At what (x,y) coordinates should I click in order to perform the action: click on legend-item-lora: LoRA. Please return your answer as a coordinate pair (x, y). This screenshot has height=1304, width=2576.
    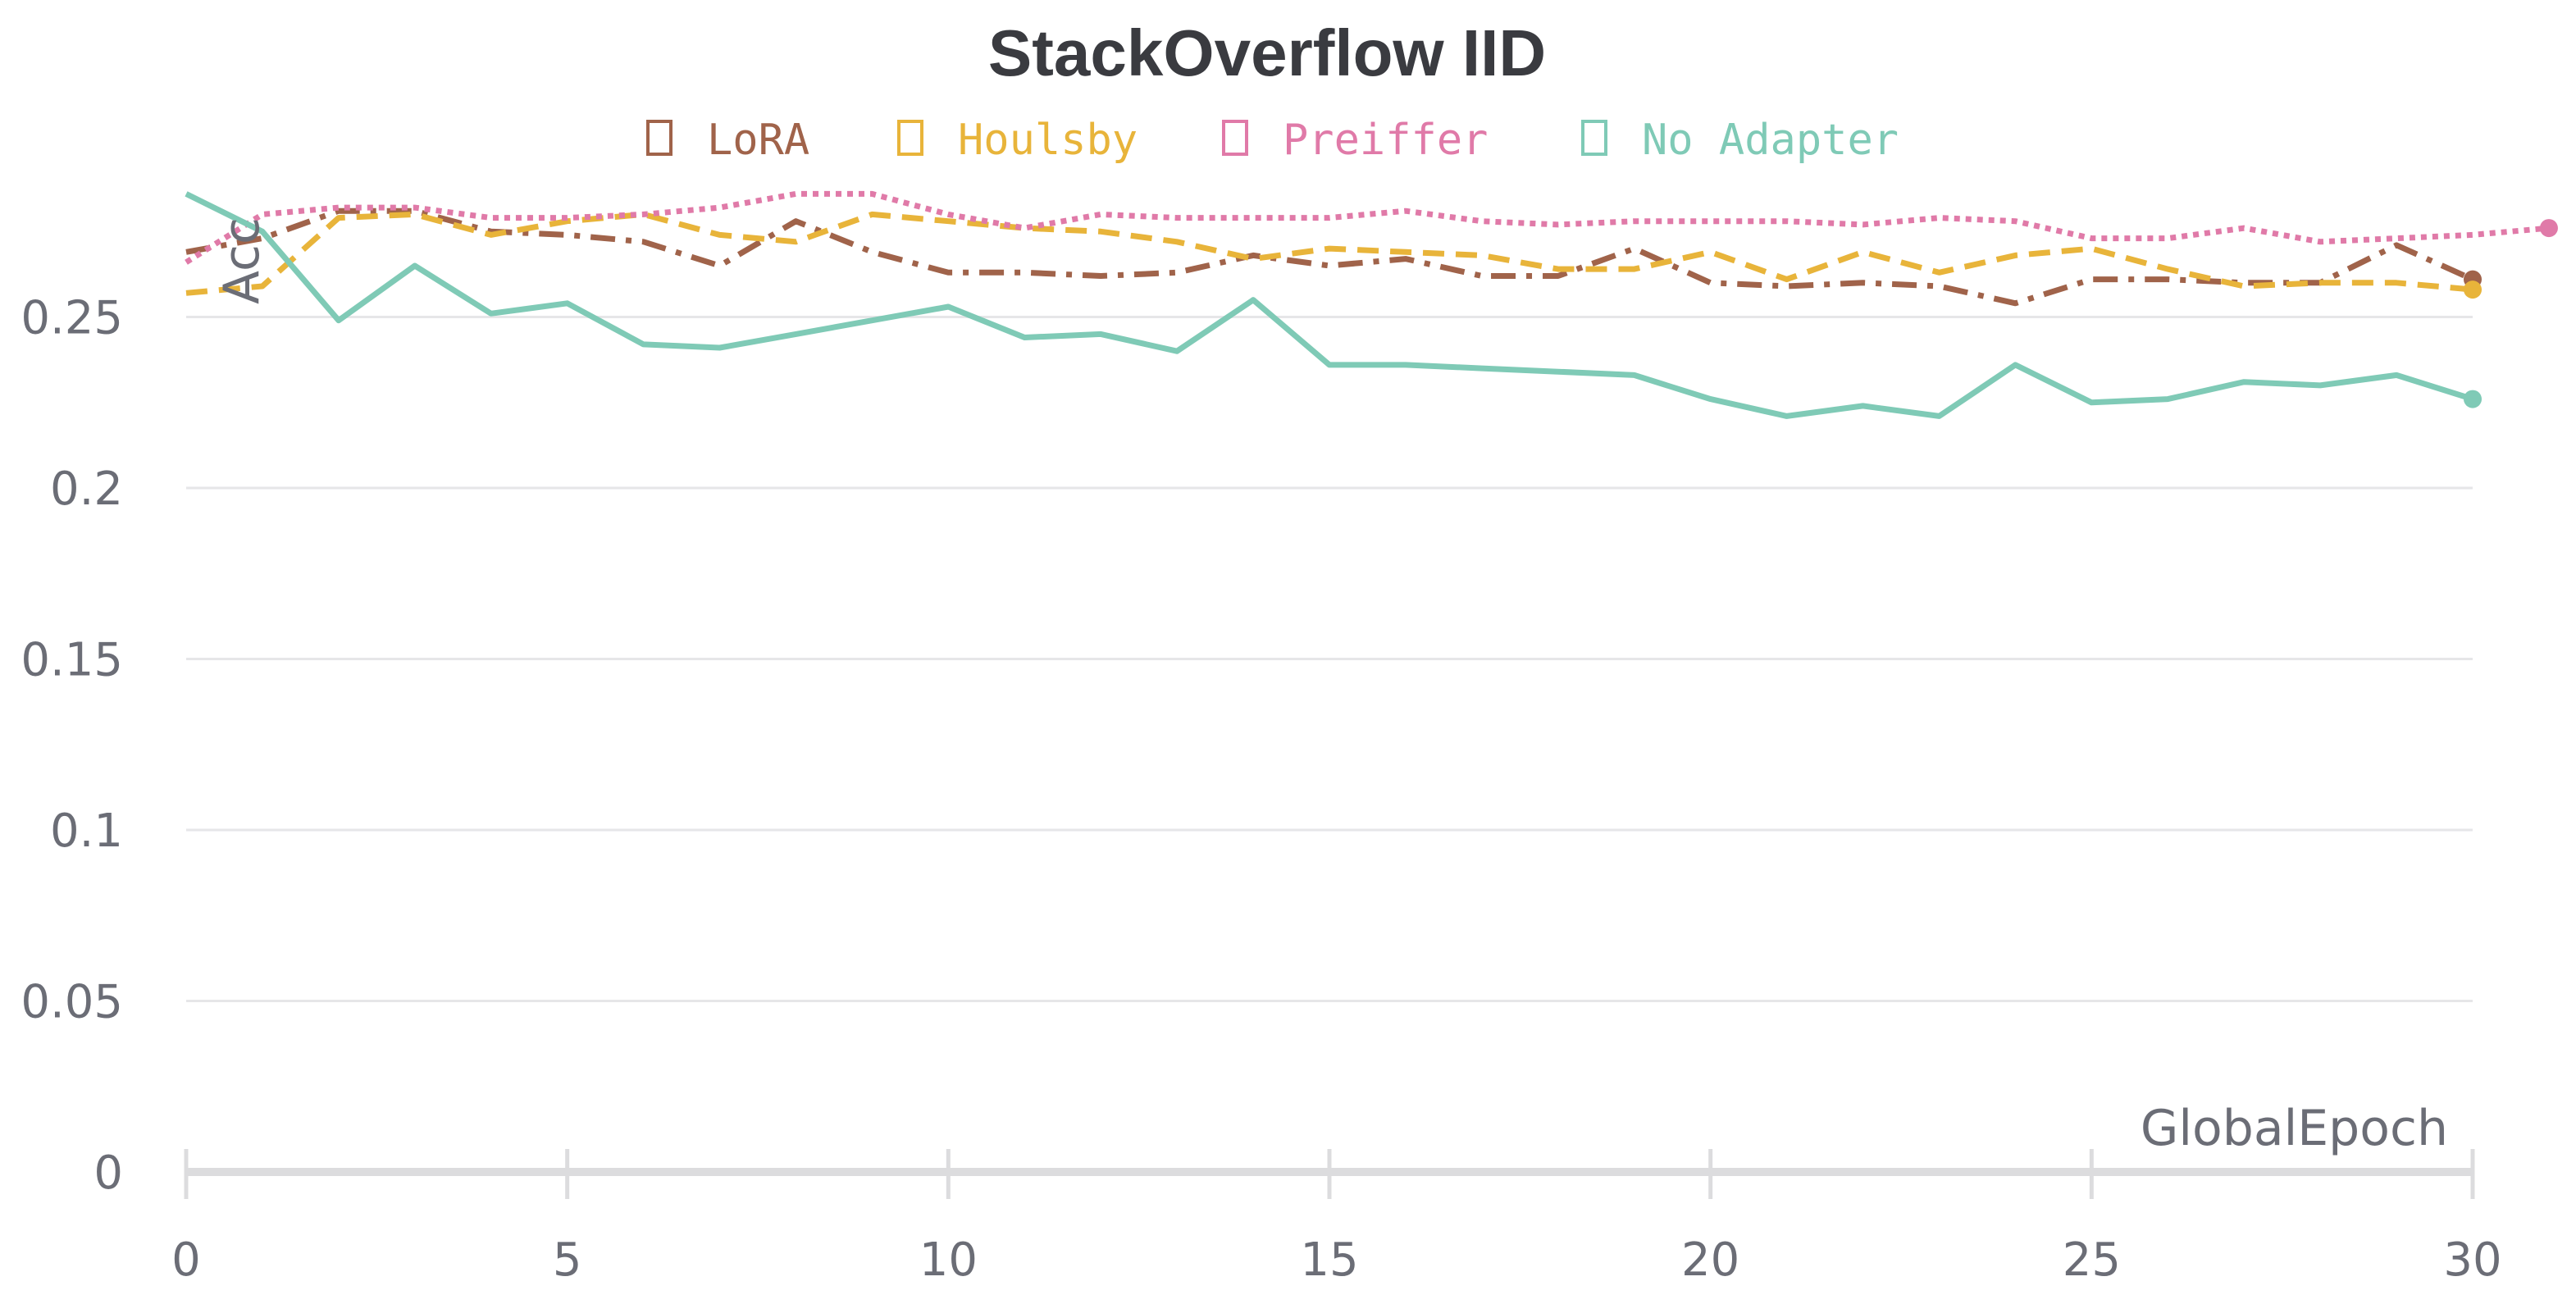
    Looking at the image, I should click on (727, 140).